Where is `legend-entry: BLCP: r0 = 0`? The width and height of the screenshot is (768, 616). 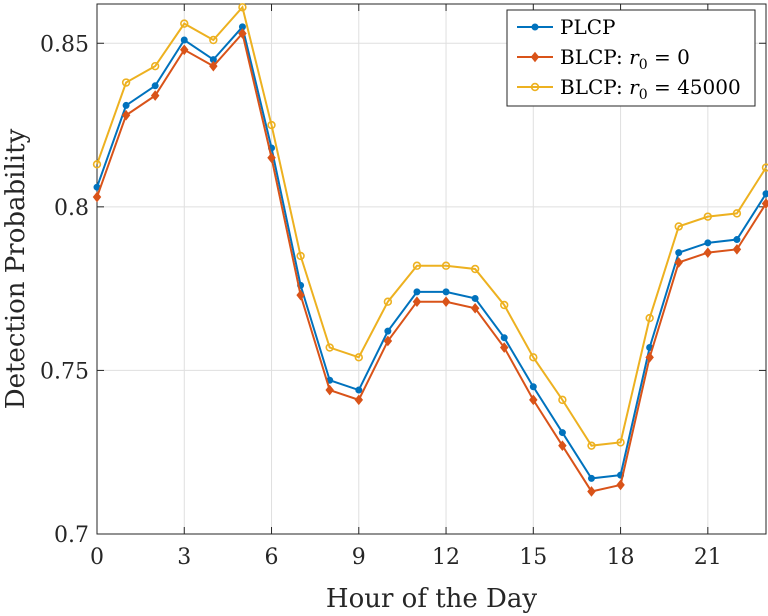 legend-entry: BLCP: r0 = 0 is located at coordinates (603, 59).